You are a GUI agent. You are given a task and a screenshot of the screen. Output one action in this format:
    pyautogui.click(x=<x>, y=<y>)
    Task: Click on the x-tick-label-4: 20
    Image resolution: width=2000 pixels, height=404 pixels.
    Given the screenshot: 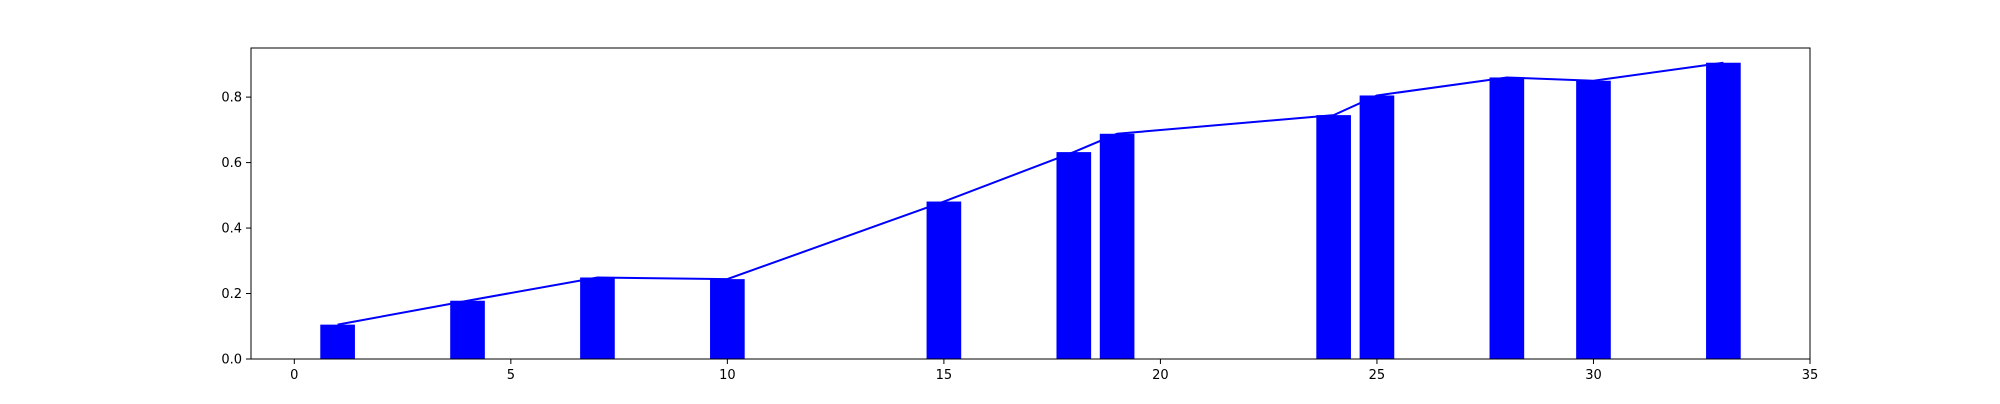 What is the action you would take?
    pyautogui.click(x=1160, y=375)
    